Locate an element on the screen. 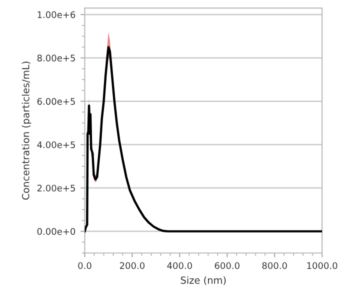  x-axis-title: Size (nm) is located at coordinates (203, 280).